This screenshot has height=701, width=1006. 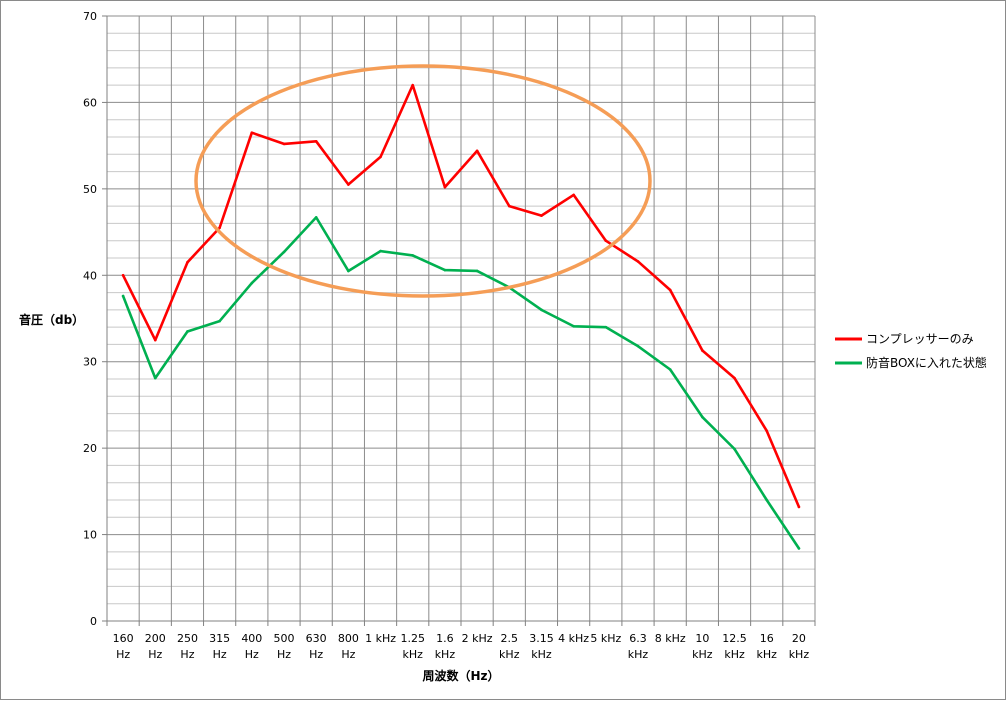 I want to click on x-tick-label: 2 kHz, so click(x=477, y=638).